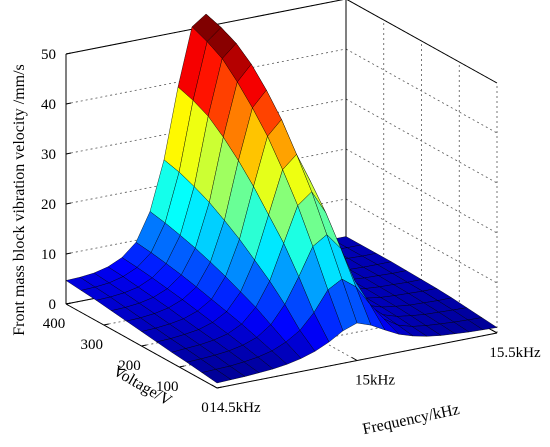  I want to click on z-tick-label: 30, so click(48, 155).